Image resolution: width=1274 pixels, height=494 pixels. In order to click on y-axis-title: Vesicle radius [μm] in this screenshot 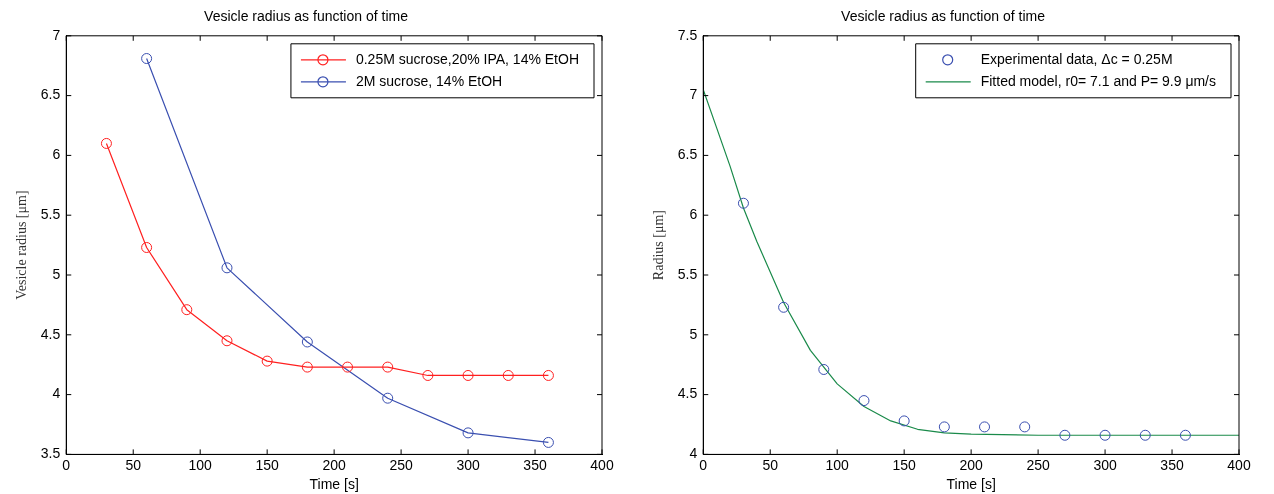, I will do `click(22, 245)`.